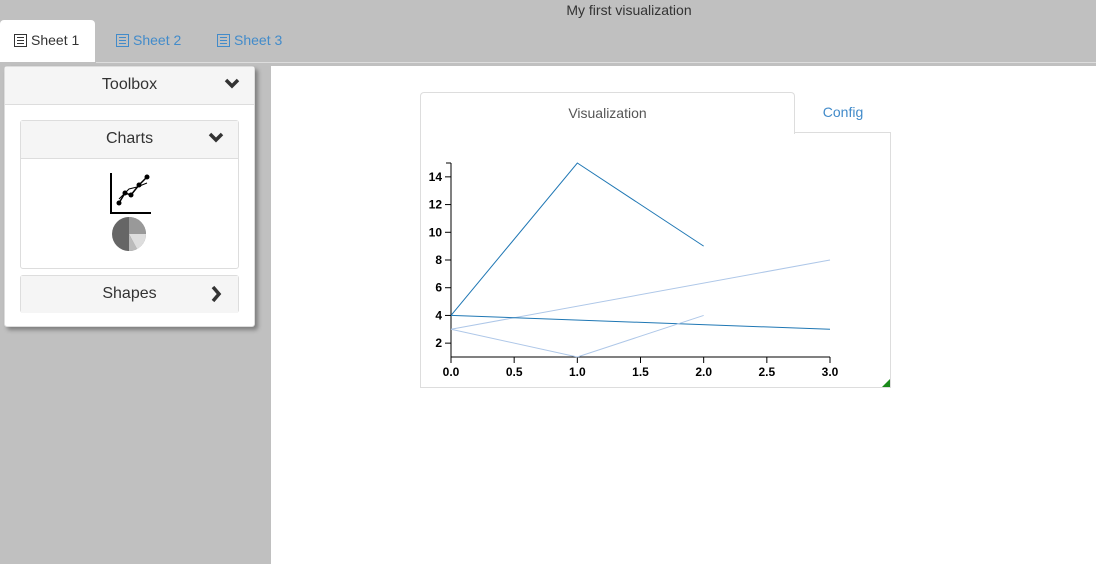 The width and height of the screenshot is (1096, 564). I want to click on line-chart: 0.0 0.5 1.0 1.5 2.0 2.5 3.0 2 4 6 8 10 12 14, so click(634, 270).